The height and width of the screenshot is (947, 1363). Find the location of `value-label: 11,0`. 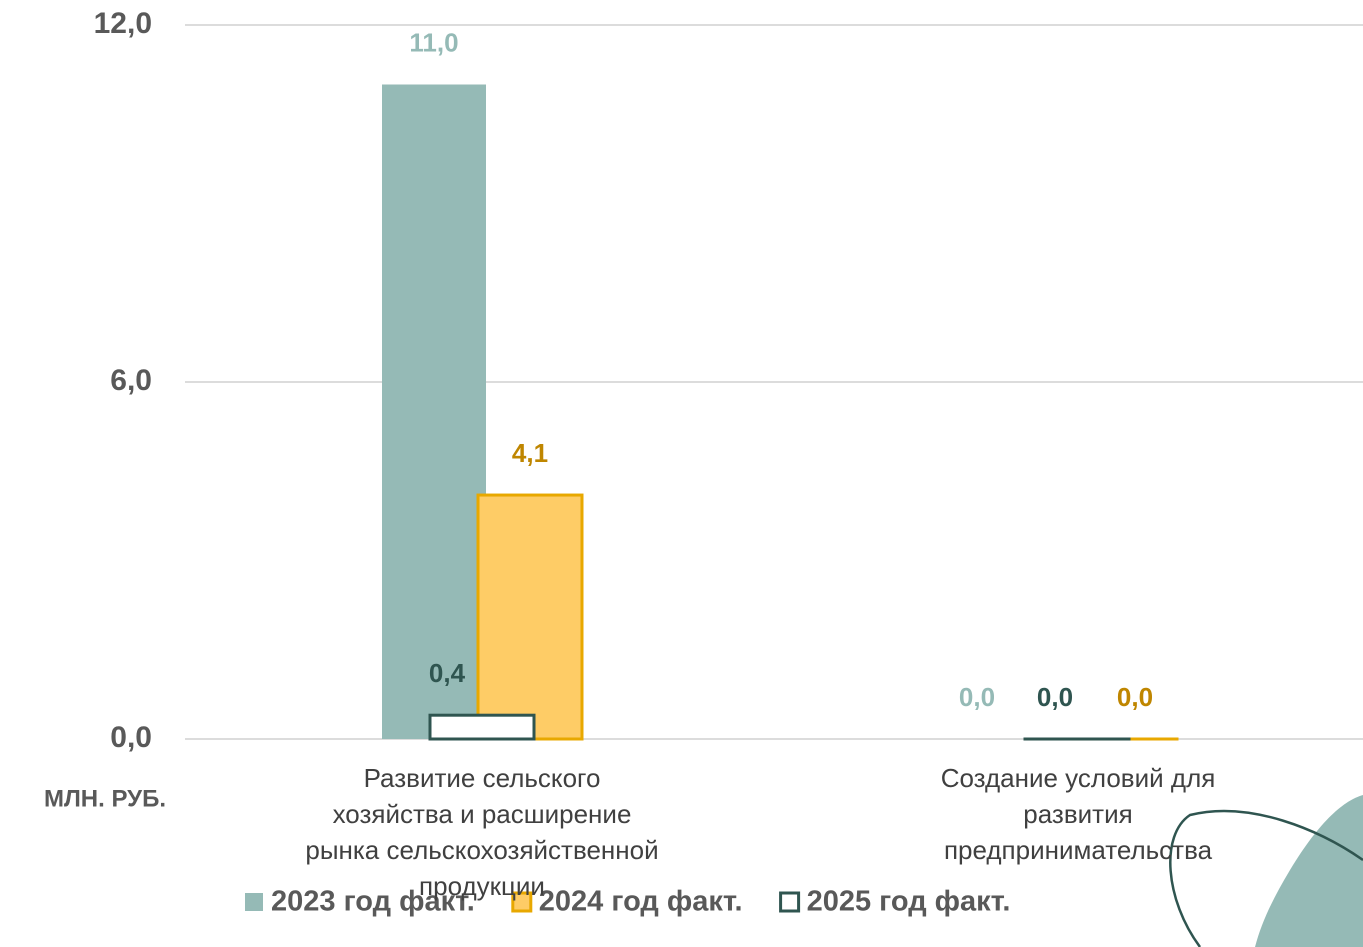

value-label: 11,0 is located at coordinates (433, 42).